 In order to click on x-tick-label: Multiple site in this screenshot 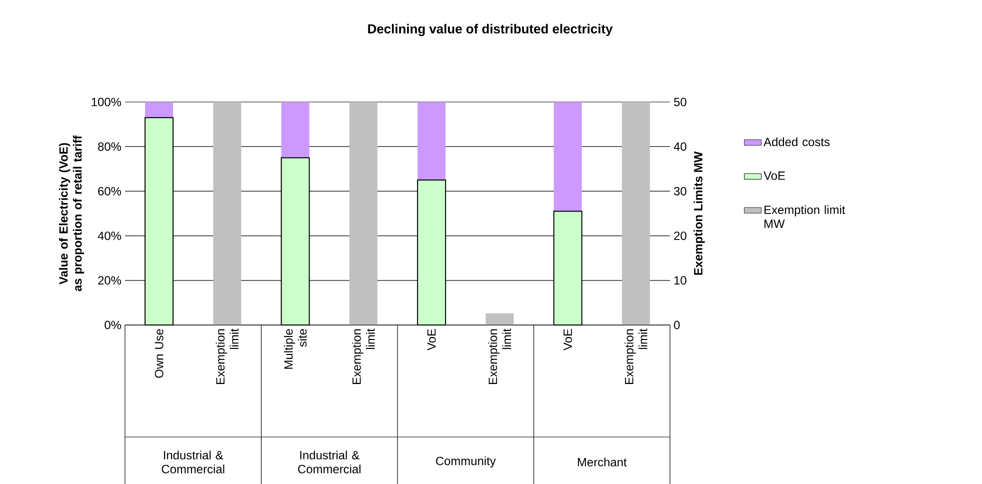, I will do `click(295, 349)`.